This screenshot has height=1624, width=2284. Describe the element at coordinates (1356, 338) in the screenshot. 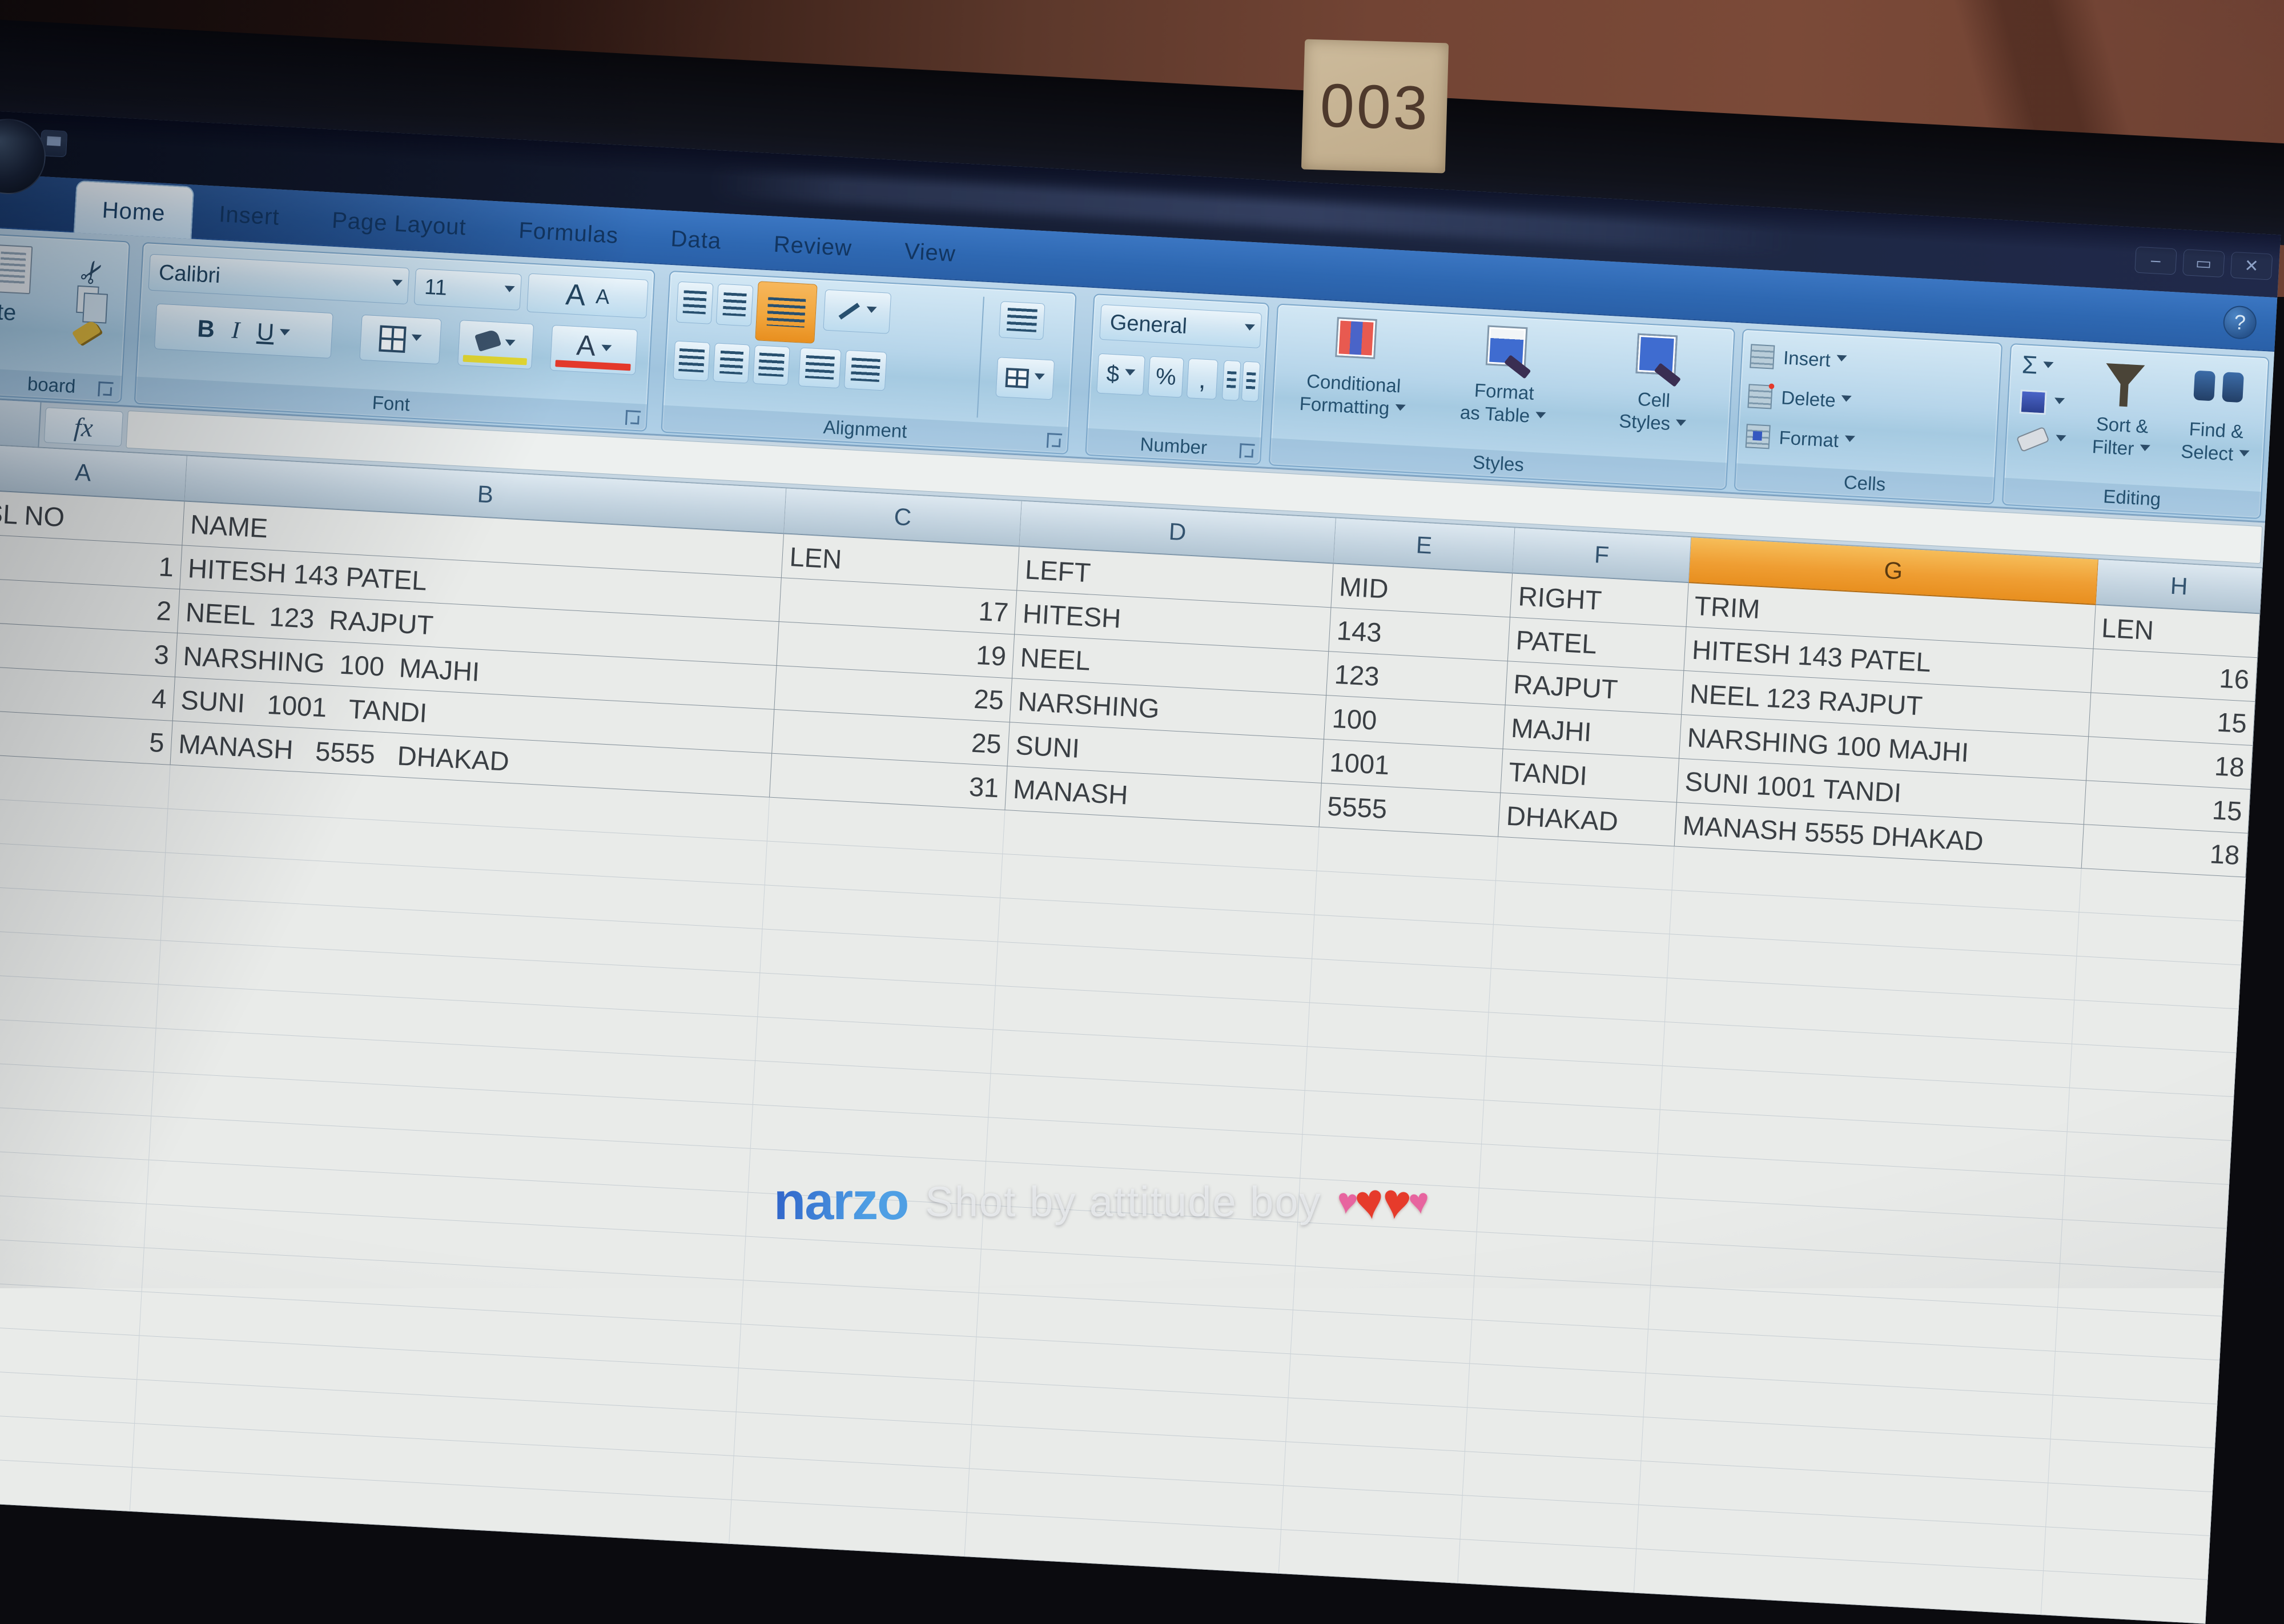

I see `conditional-formatting-icon` at that location.